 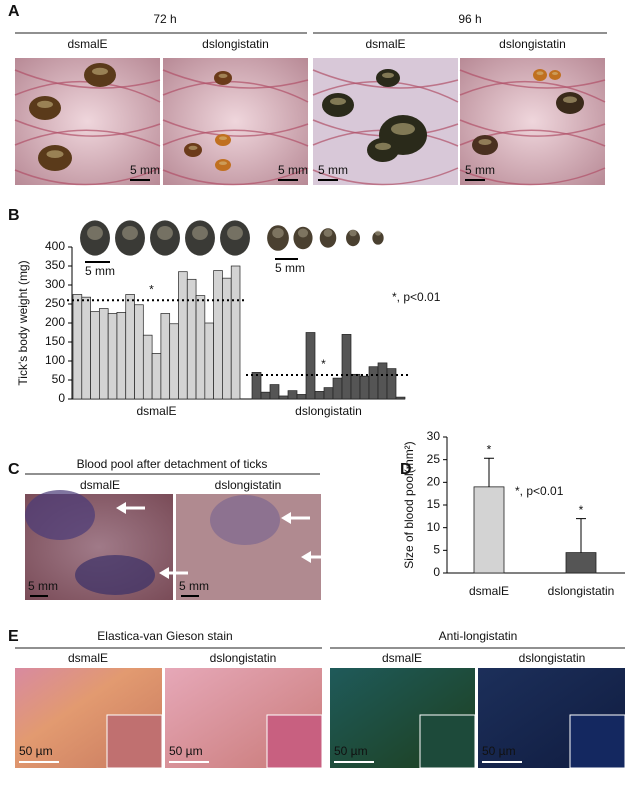 I want to click on y-tick-label: 10, so click(x=434, y=527).